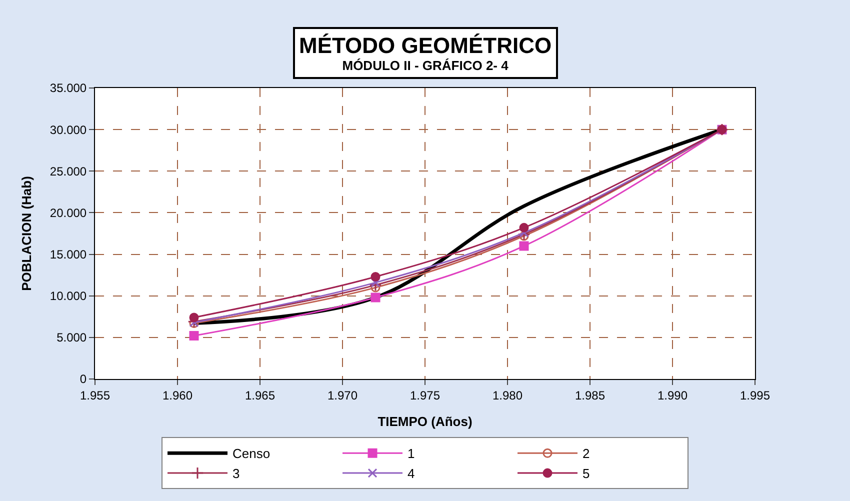  Describe the element at coordinates (26, 233) in the screenshot. I see `y-axis-title: POBLACION (Hab)` at that location.